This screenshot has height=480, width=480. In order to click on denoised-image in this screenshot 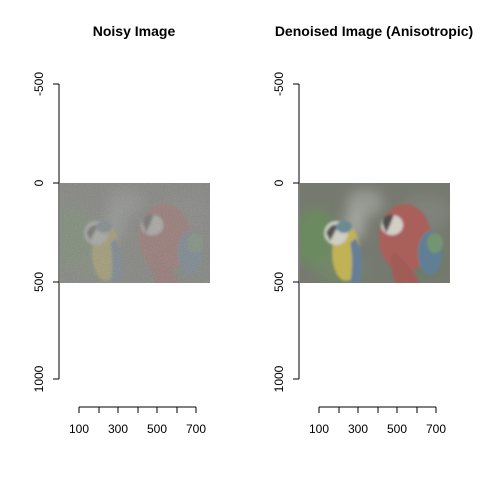, I will do `click(375, 233)`.